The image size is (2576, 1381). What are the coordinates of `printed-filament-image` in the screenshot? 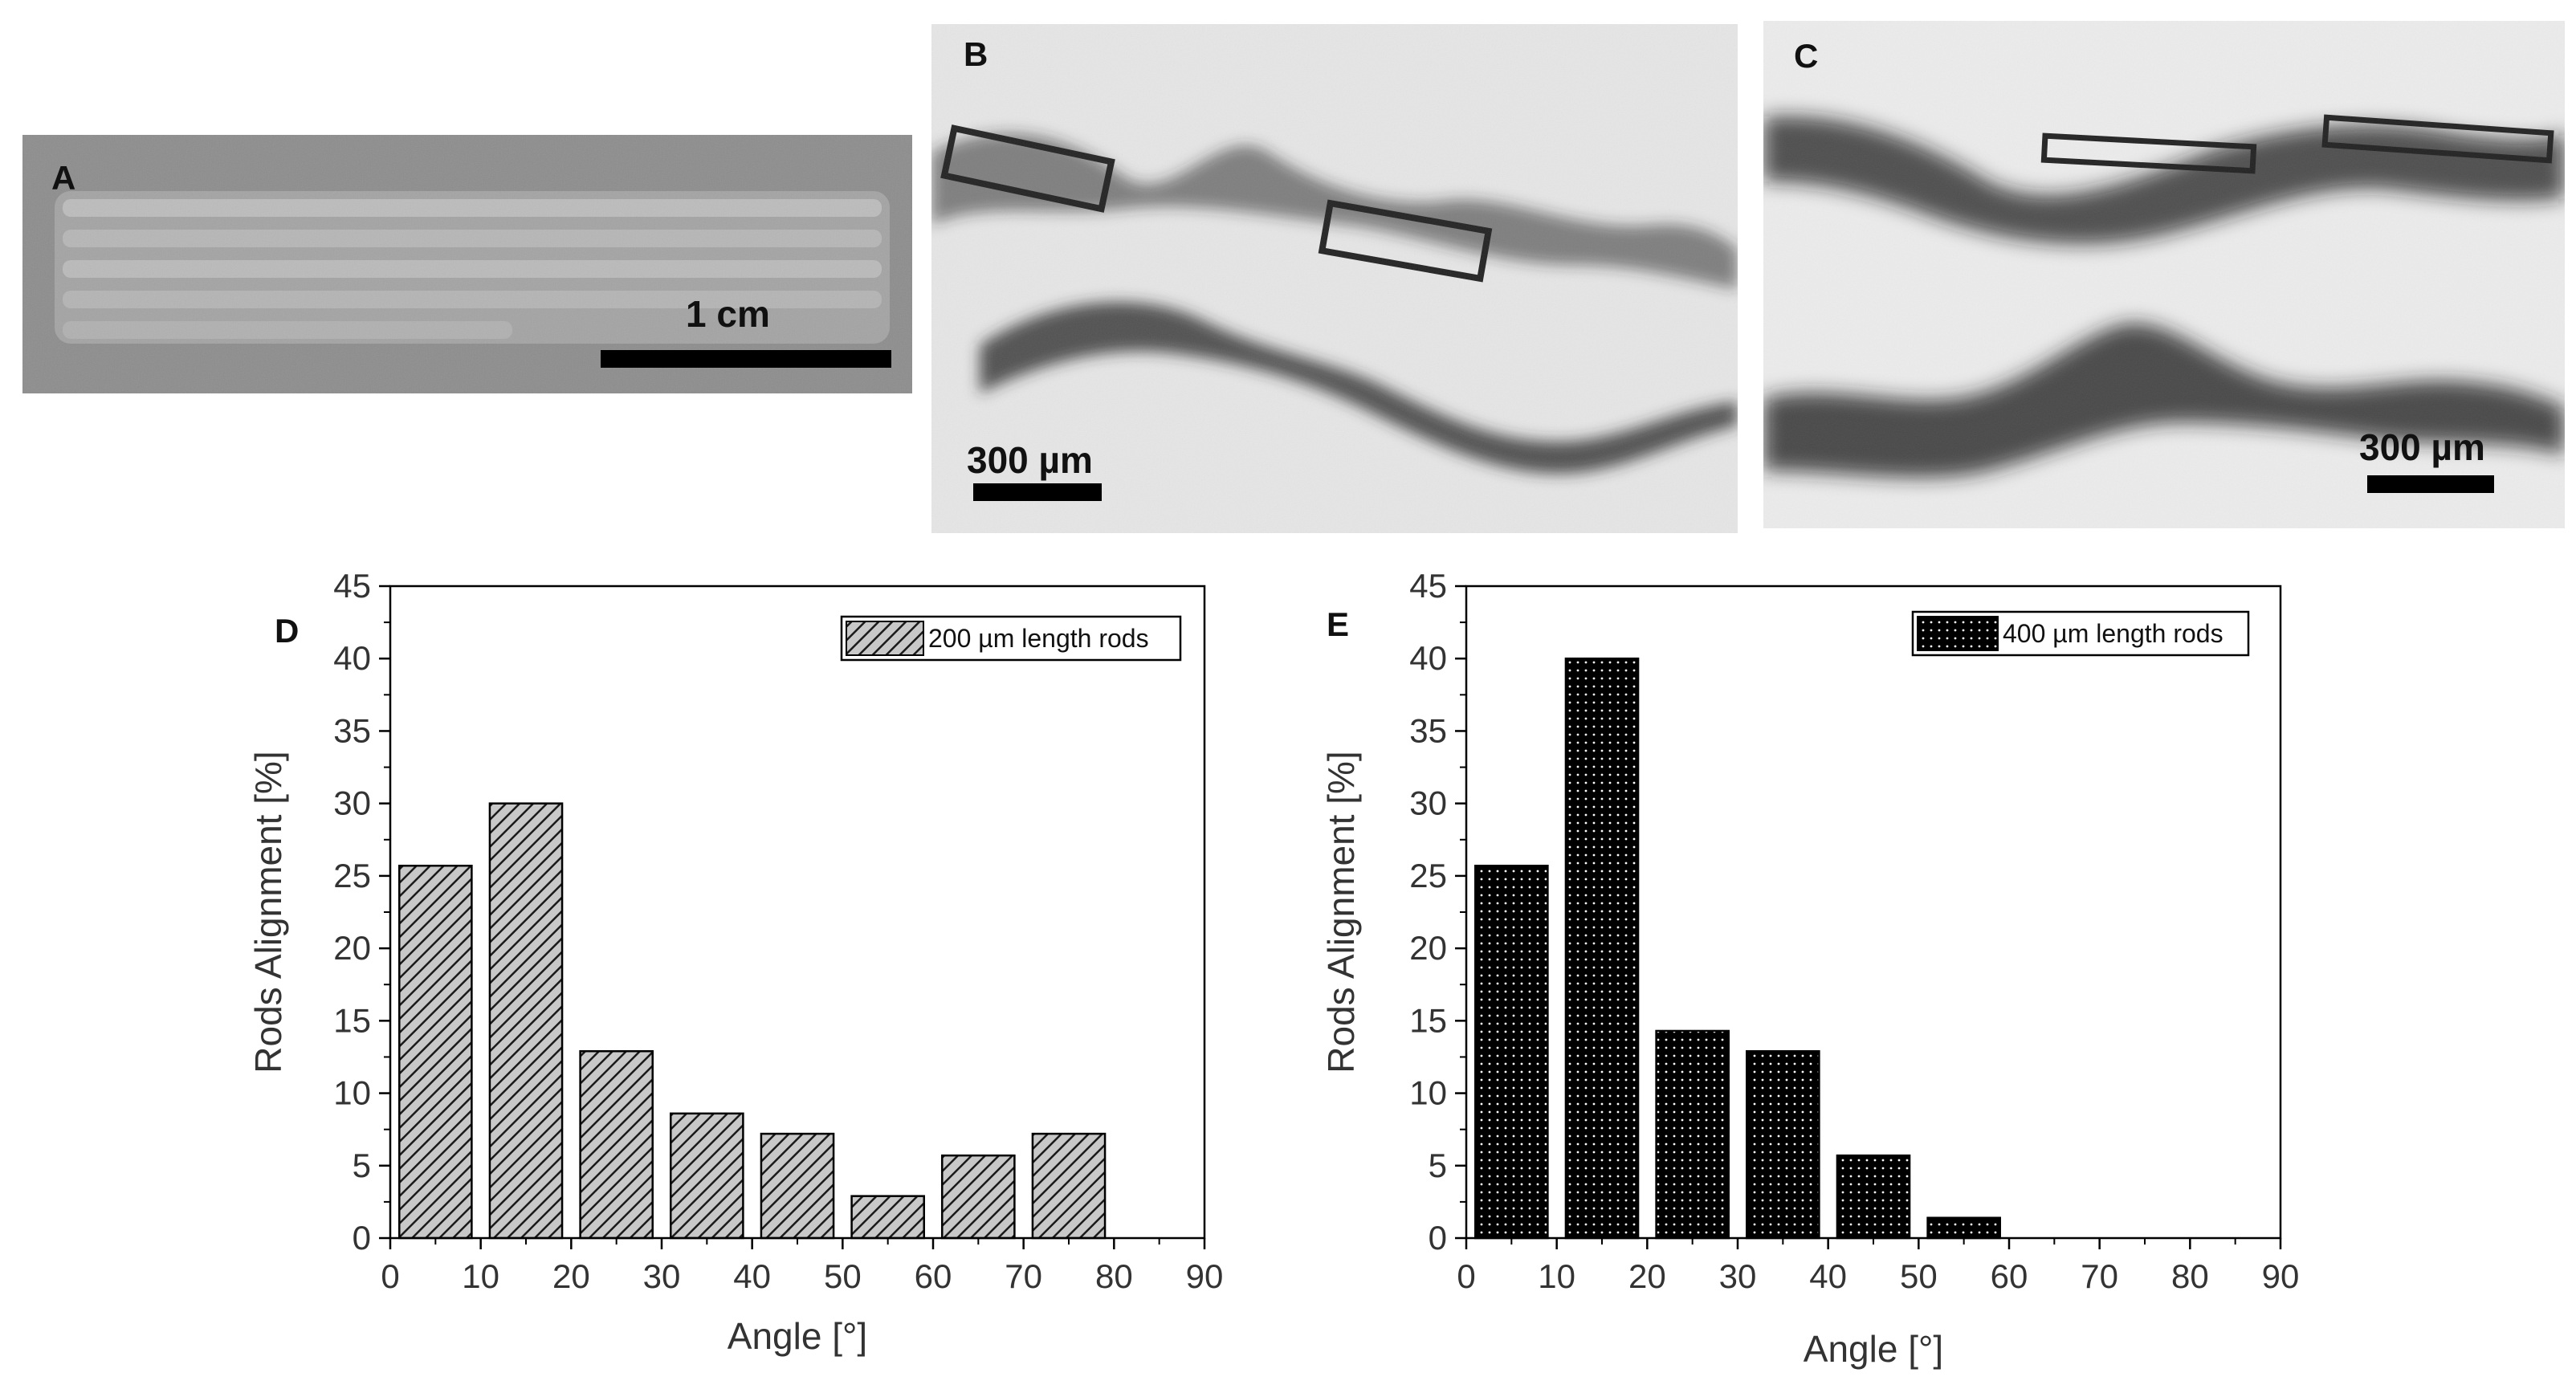 It's located at (467, 264).